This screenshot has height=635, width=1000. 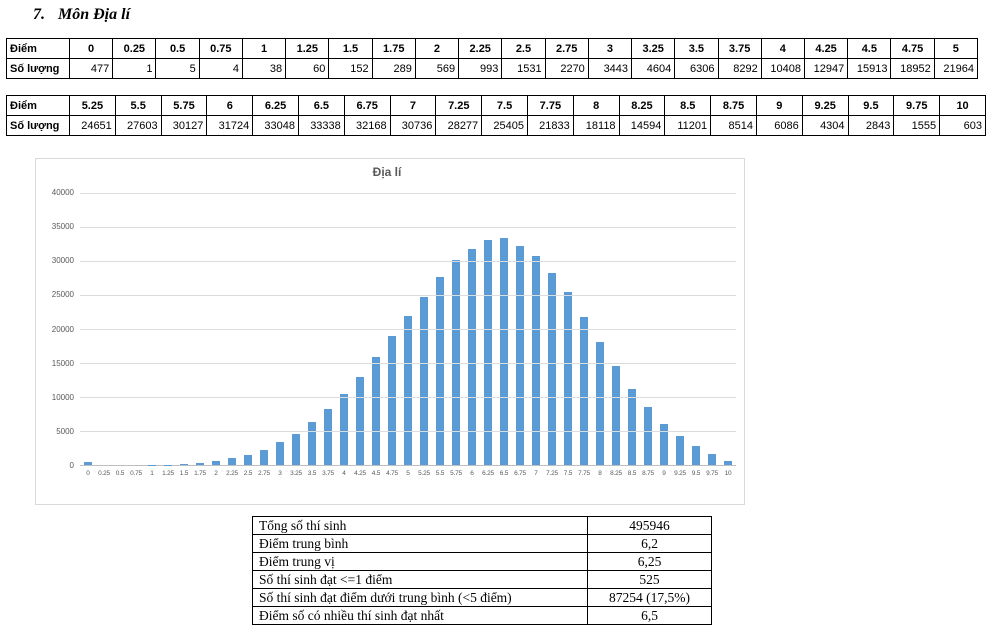 What do you see at coordinates (649, 597) in the screenshot?
I see `summary-value-cell: 87254 (17,5%)` at bounding box center [649, 597].